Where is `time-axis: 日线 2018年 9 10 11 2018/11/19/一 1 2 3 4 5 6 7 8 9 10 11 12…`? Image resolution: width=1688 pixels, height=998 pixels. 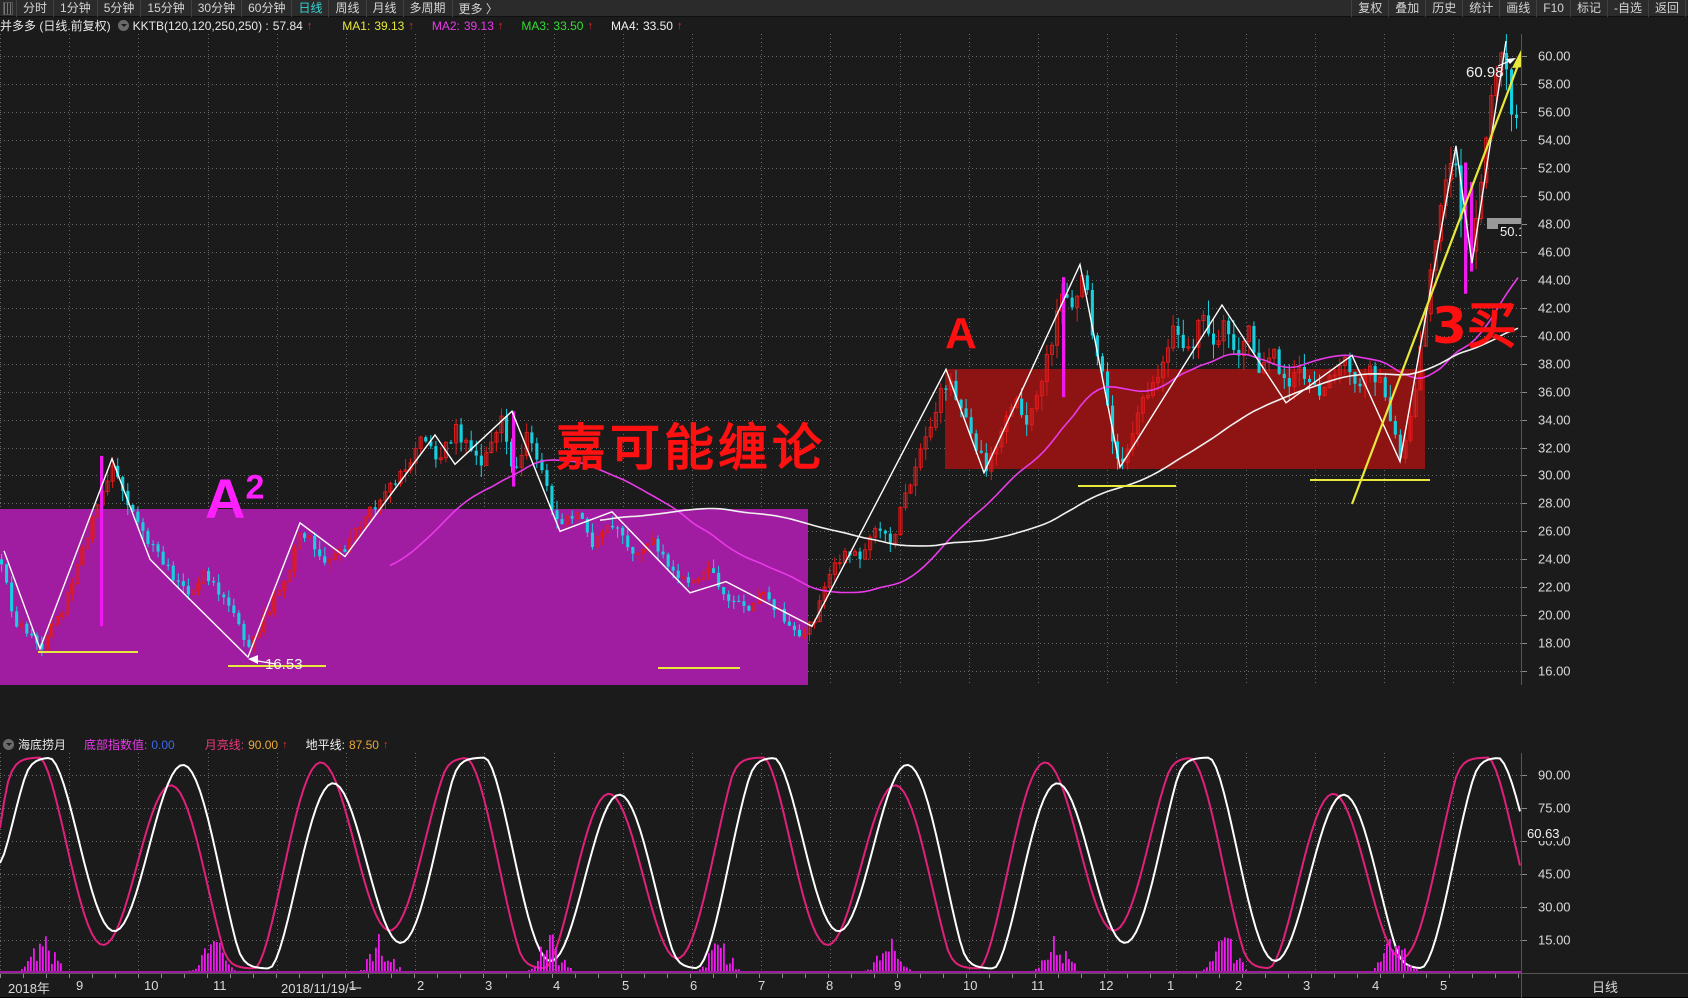
time-axis: 日线 2018年 9 10 11 2018/11/19/一 1 2 3 4 5 6 7 8 9 10 11 12… is located at coordinates (844, 985).